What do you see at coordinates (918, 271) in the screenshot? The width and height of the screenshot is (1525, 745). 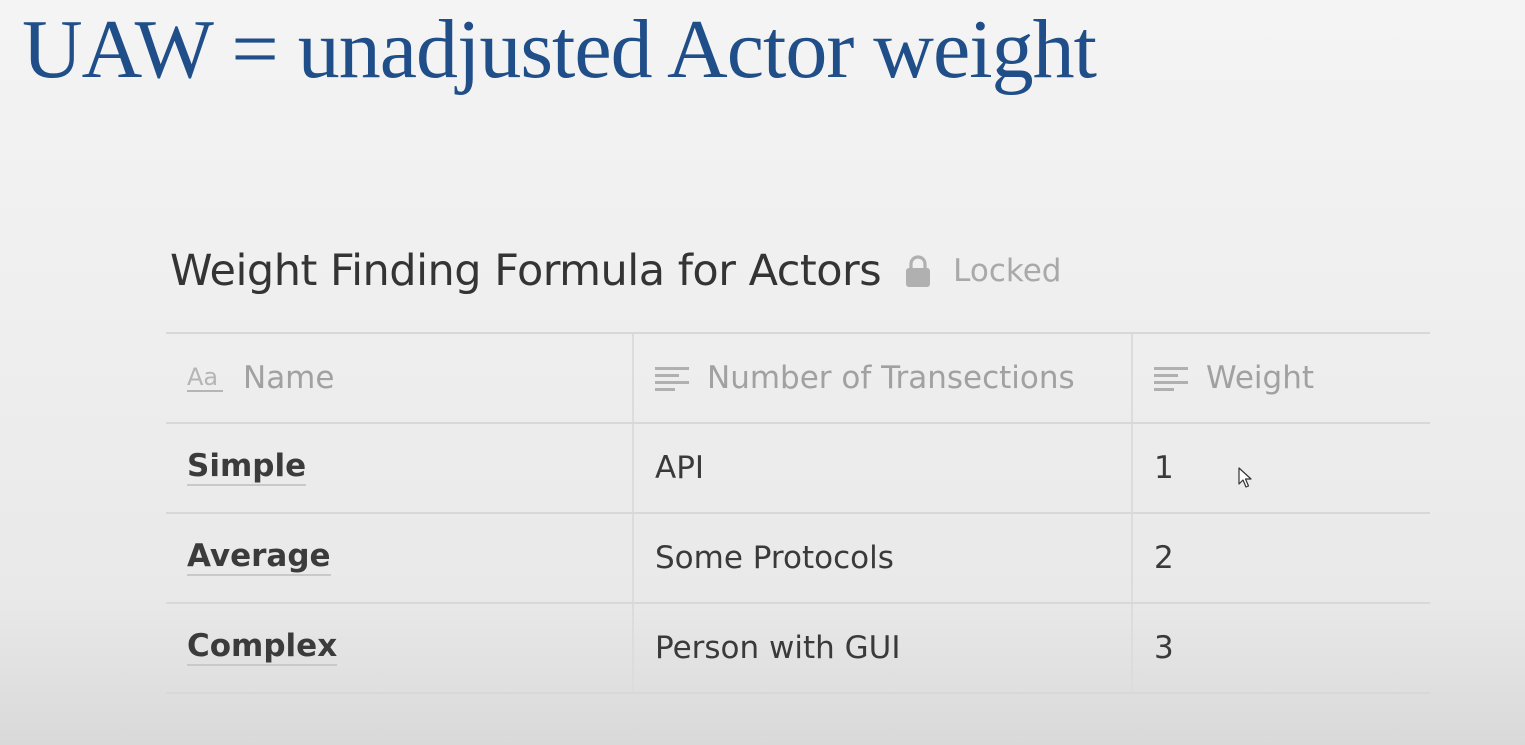 I see `lock-icon` at bounding box center [918, 271].